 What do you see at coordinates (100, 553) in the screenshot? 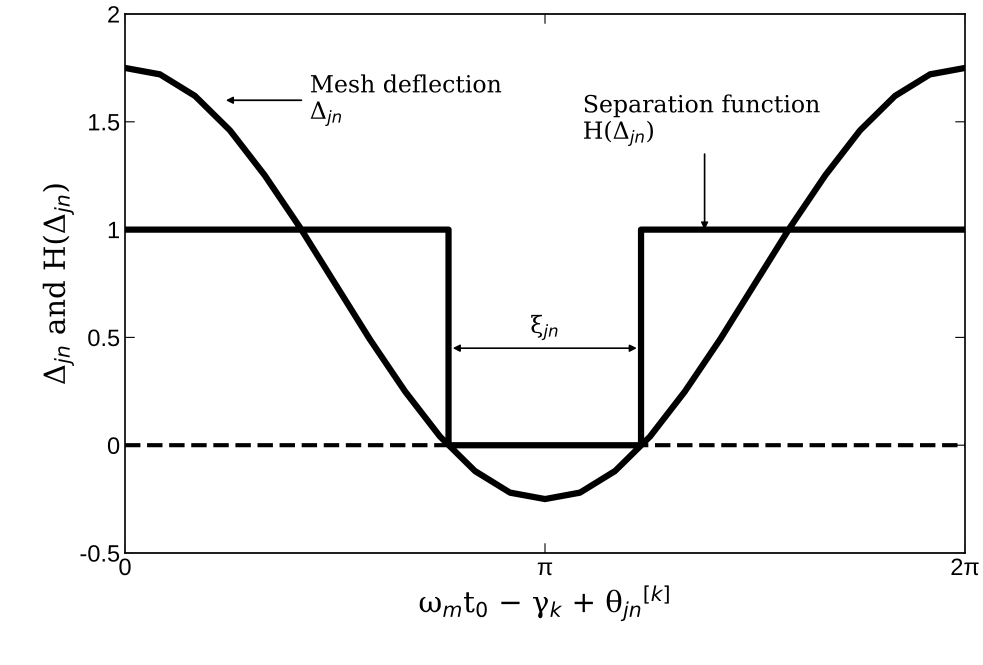
I see `y-tick-label: -0.5` at bounding box center [100, 553].